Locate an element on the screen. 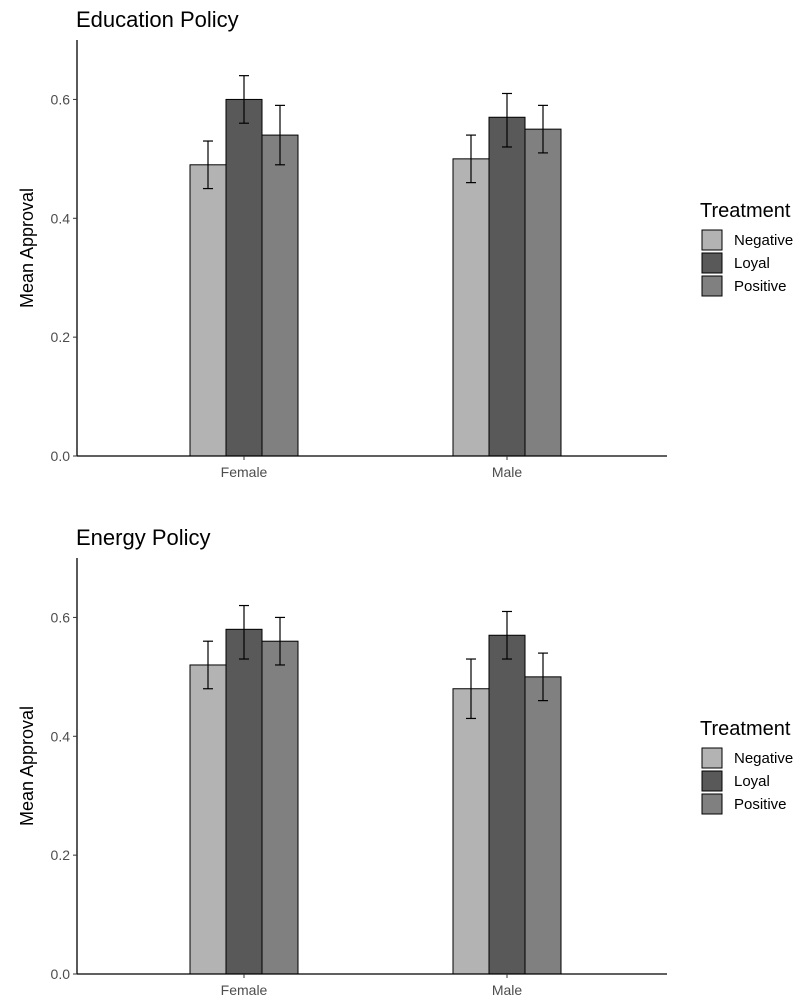 This screenshot has width=806, height=1001. chart-title: Education Policy is located at coordinates (157, 19).